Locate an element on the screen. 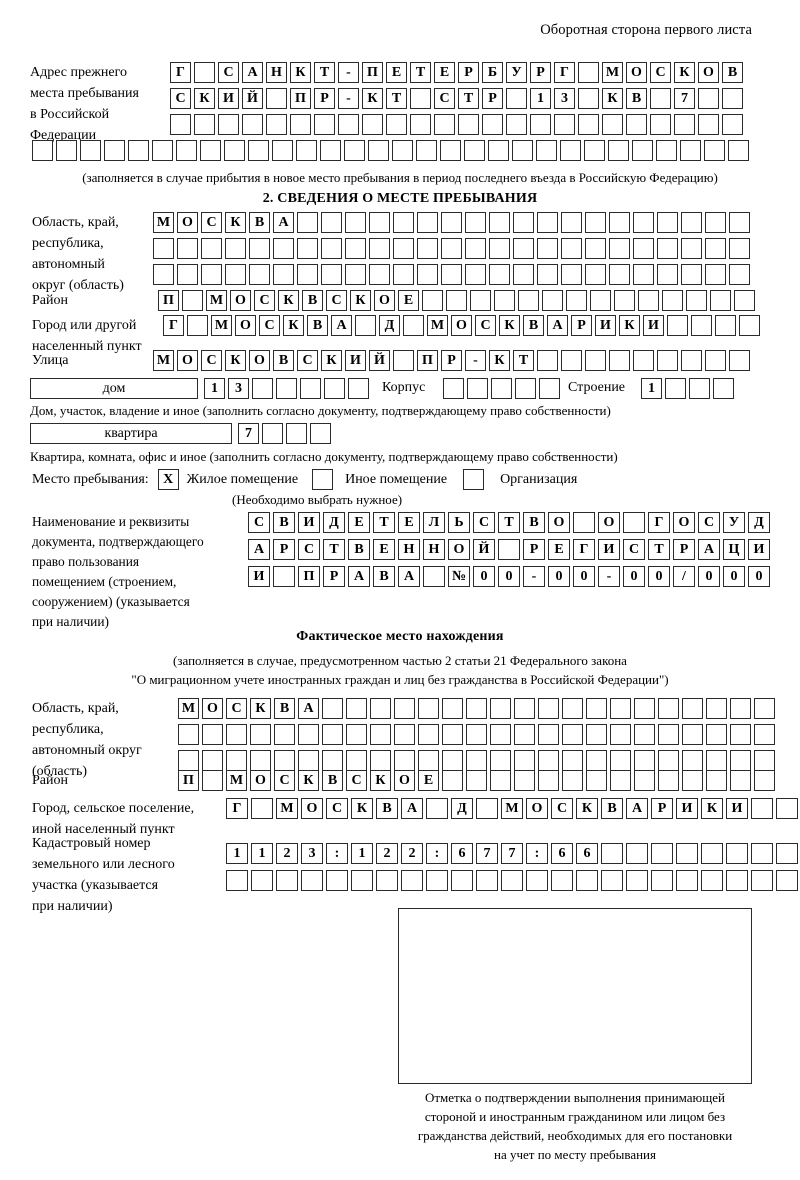 This screenshot has width=800, height=1180. korpus-cells is located at coordinates (501, 388).